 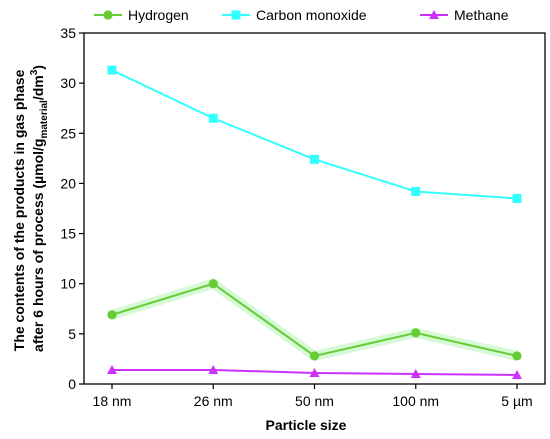 I want to click on y-tick-label: 0, so click(x=72, y=384).